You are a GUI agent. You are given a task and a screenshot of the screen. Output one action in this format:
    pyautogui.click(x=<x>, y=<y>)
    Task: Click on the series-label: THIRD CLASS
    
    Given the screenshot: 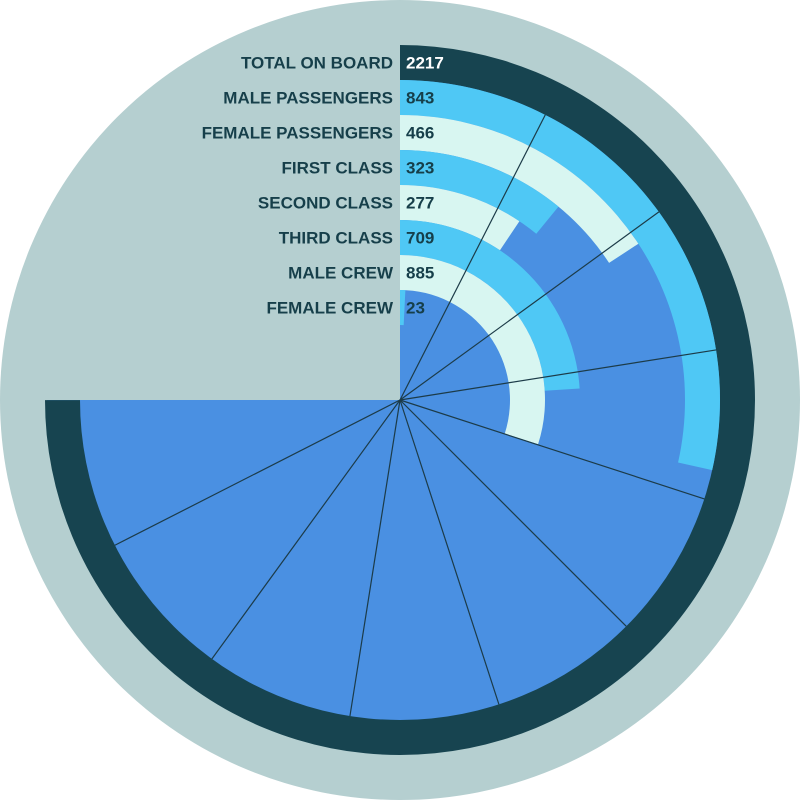 What is the action you would take?
    pyautogui.click(x=336, y=238)
    